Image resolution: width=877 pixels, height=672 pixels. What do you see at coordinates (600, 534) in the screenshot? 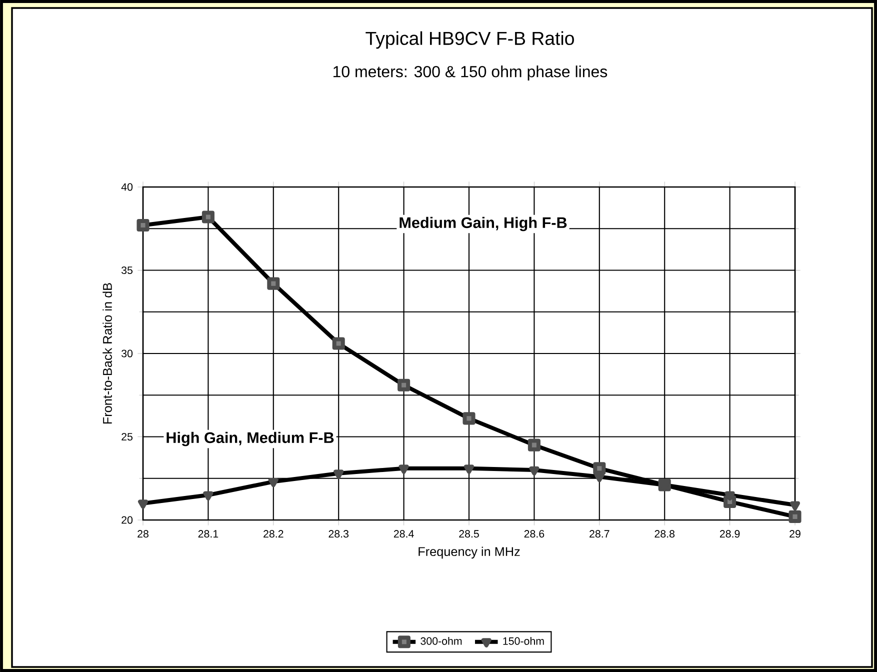
I see `x-tick-label: 28.7` at bounding box center [600, 534].